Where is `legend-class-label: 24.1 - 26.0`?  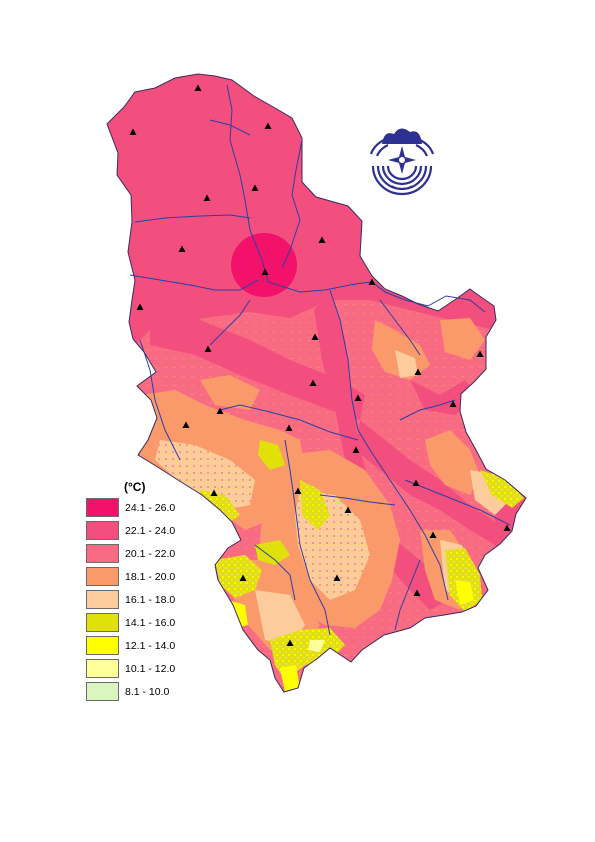 legend-class-label: 24.1 - 26.0 is located at coordinates (150, 507).